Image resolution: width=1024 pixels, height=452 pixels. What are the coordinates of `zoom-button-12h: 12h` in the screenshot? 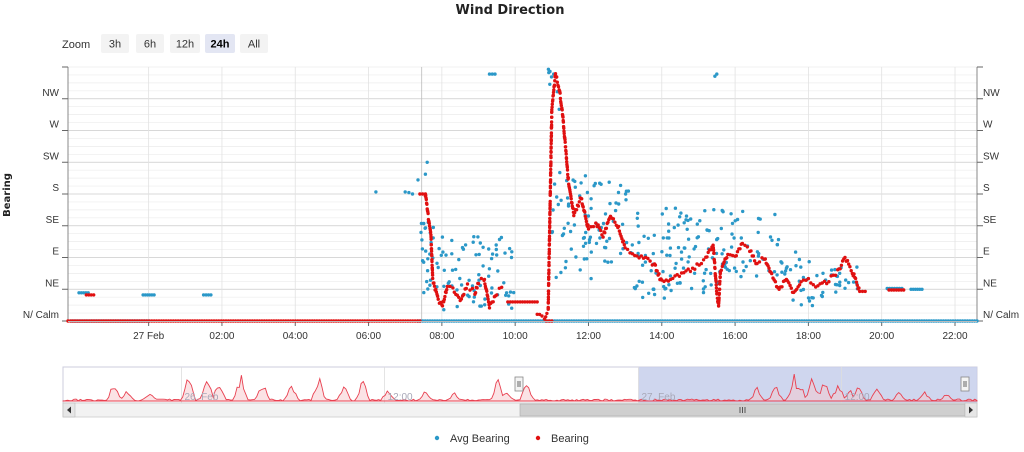 It's located at (185, 43).